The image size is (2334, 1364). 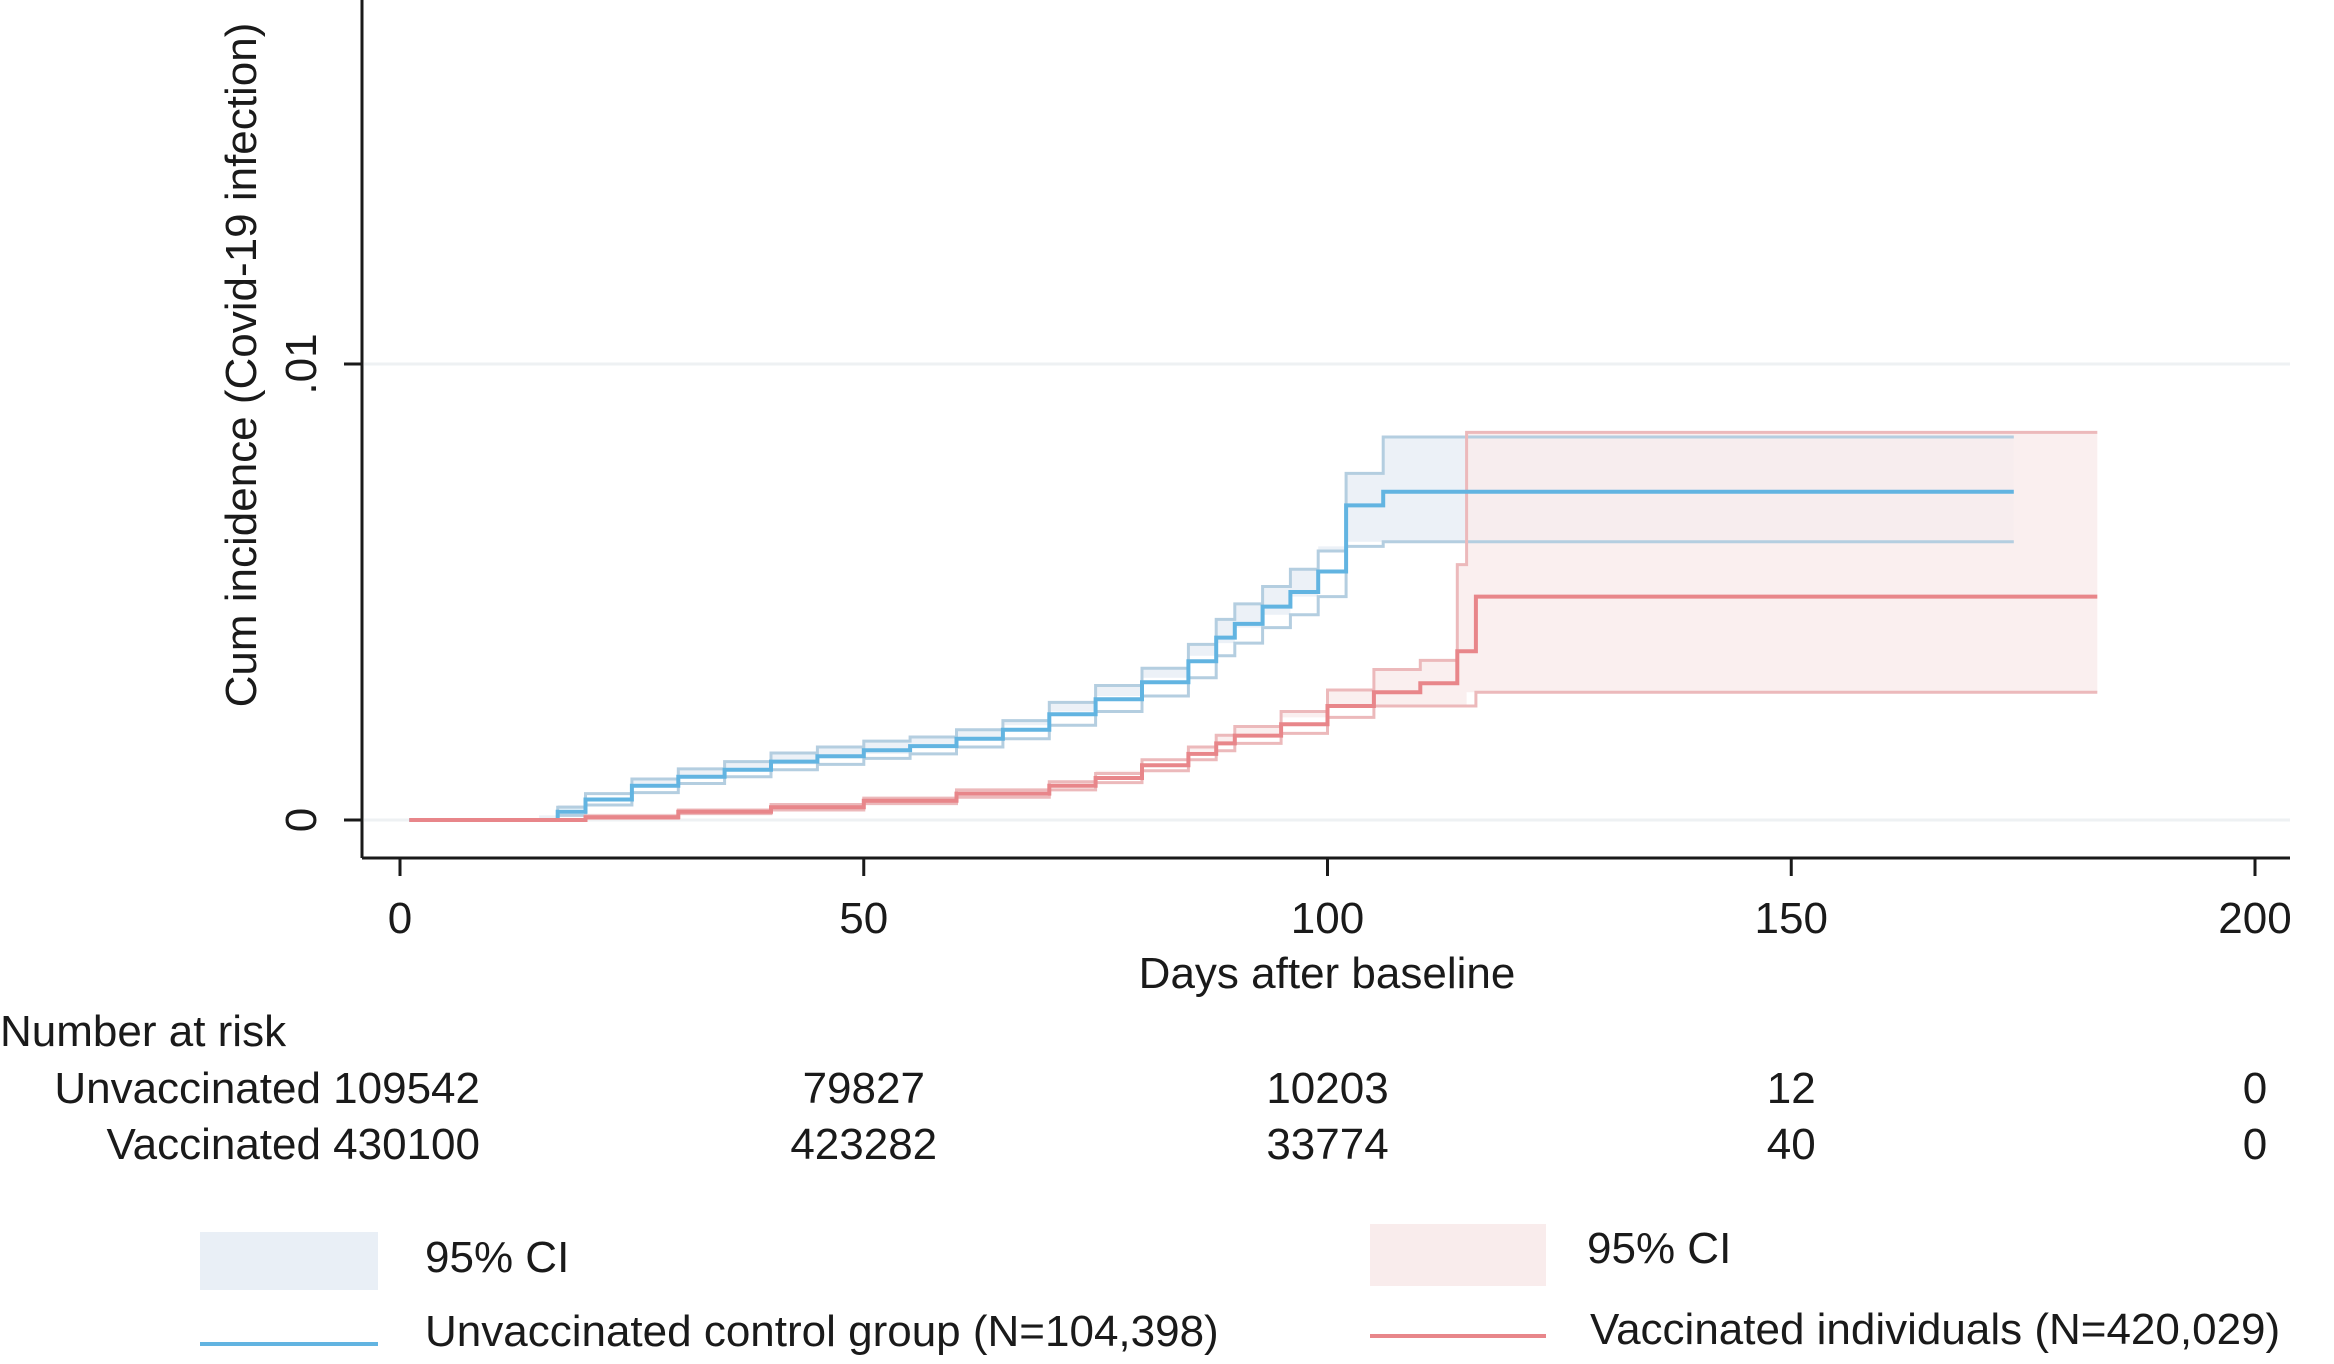 What do you see at coordinates (1791, 1088) in the screenshot?
I see `risk-value-r0-c3: 12` at bounding box center [1791, 1088].